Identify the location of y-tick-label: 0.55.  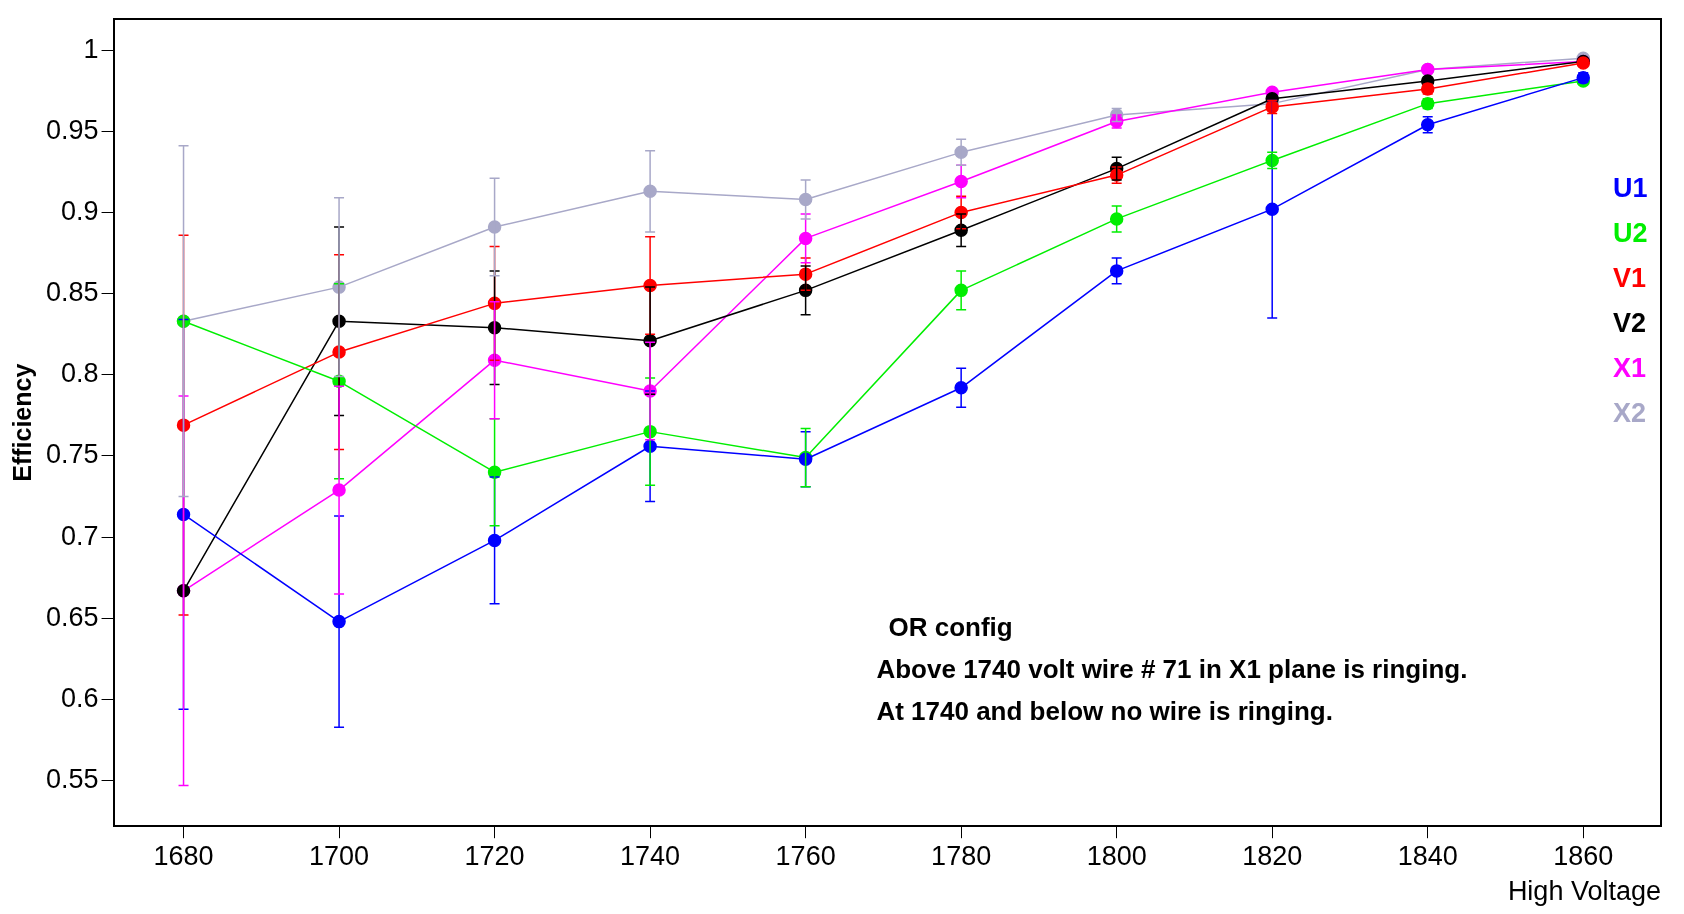
(72, 779).